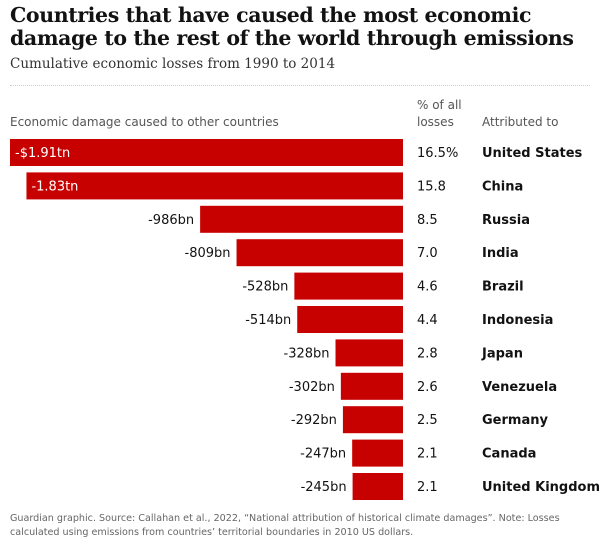 Image resolution: width=600 pixels, height=544 pixels. I want to click on country-label: Germany, so click(515, 420).